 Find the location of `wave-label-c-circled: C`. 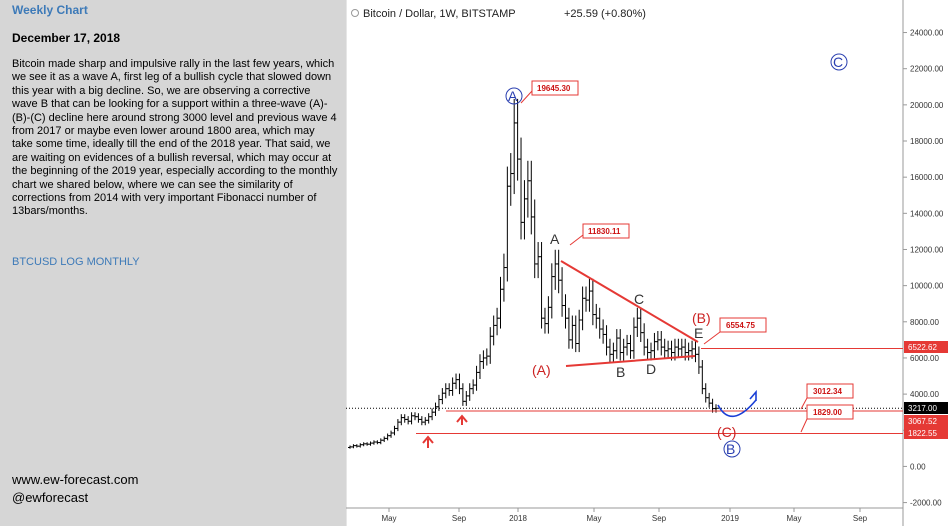

wave-label-c-circled: C is located at coordinates (838, 62).